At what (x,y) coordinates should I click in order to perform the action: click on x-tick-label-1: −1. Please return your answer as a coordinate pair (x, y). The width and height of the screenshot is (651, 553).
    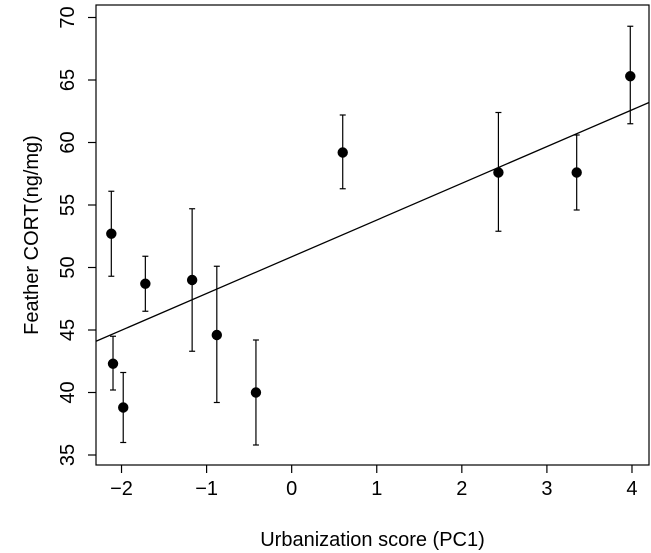
    Looking at the image, I should click on (206, 489).